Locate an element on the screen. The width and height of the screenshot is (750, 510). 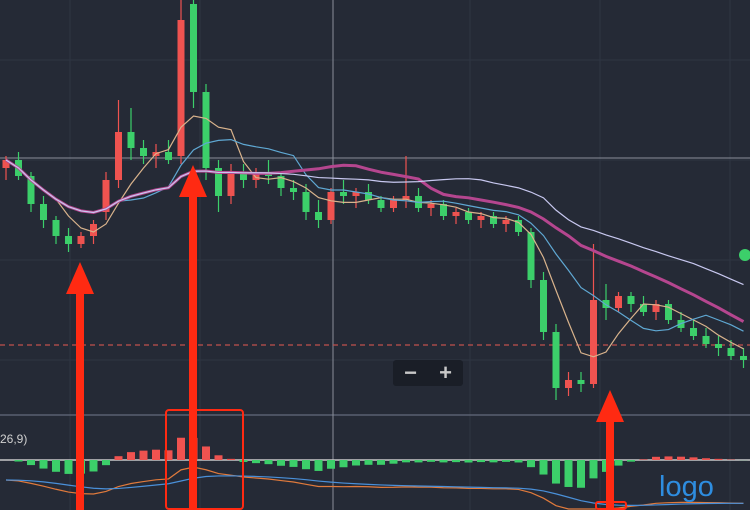
zoom-controls: − + is located at coordinates (428, 373).